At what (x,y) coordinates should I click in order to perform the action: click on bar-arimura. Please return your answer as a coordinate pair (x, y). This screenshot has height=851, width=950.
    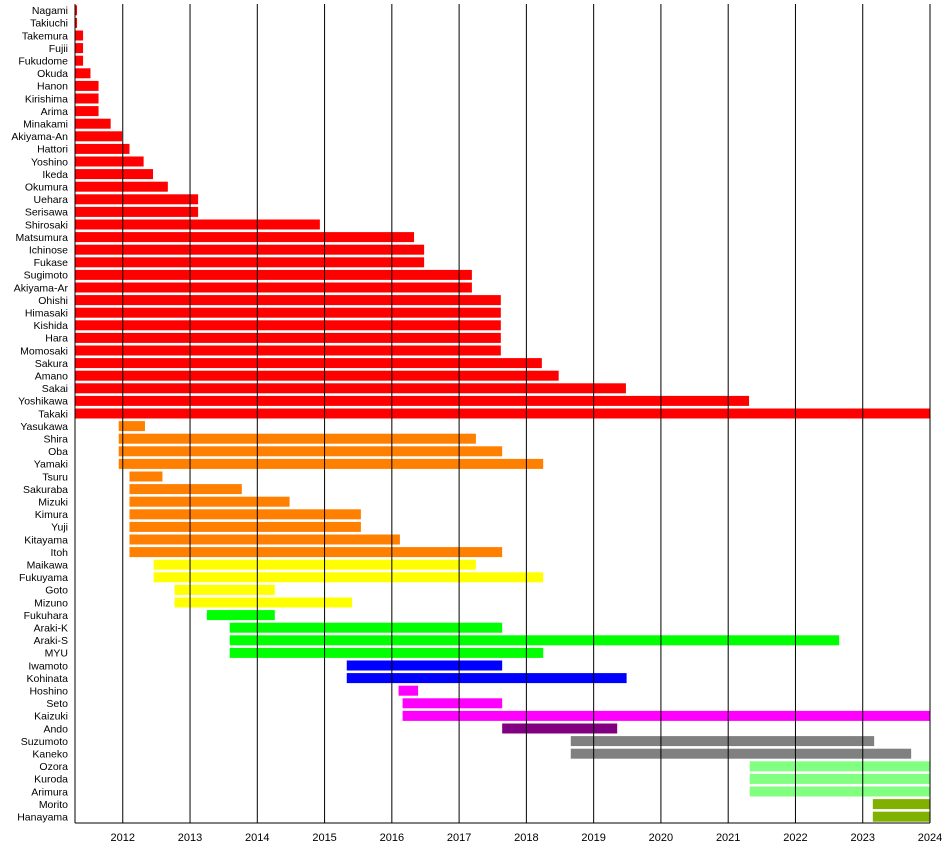
    Looking at the image, I should click on (839, 791).